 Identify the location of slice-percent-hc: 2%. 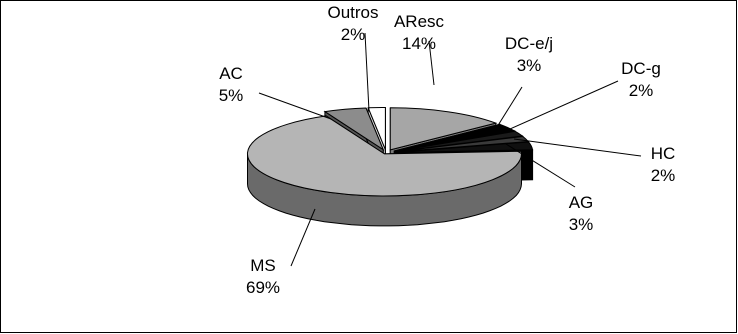
(663, 175).